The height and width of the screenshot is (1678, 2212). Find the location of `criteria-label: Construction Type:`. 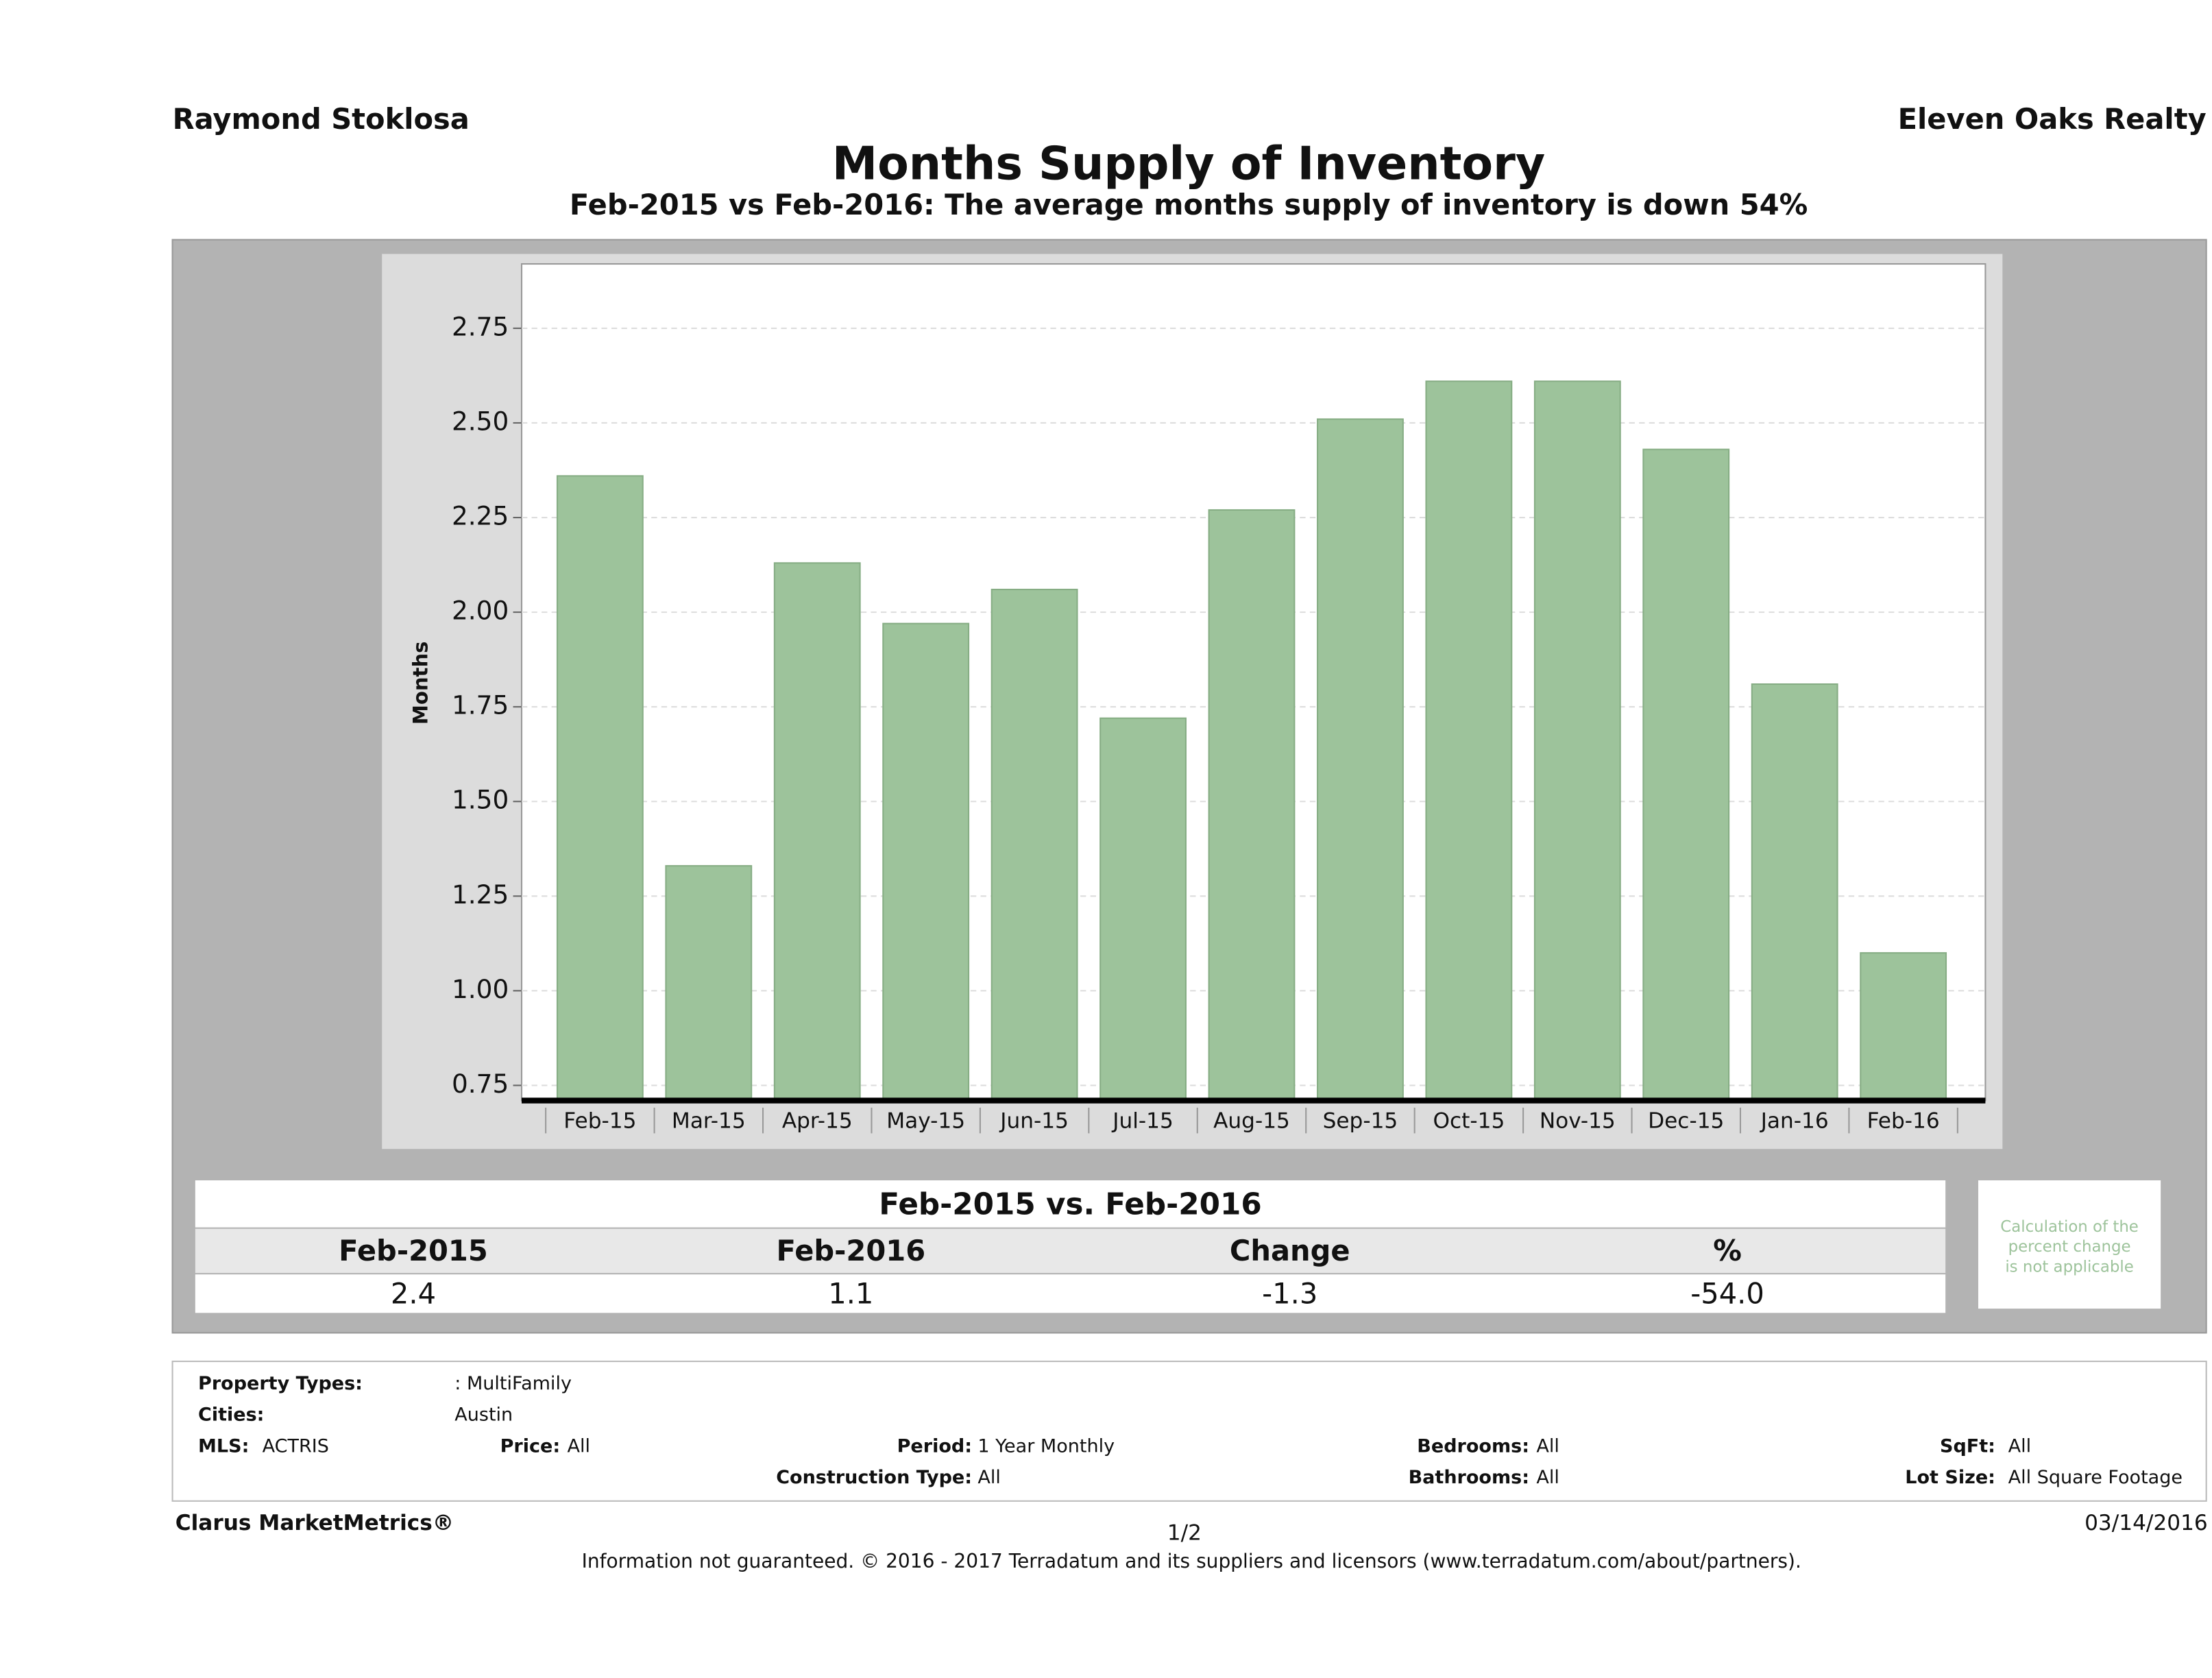

criteria-label: Construction Type: is located at coordinates (874, 1477).